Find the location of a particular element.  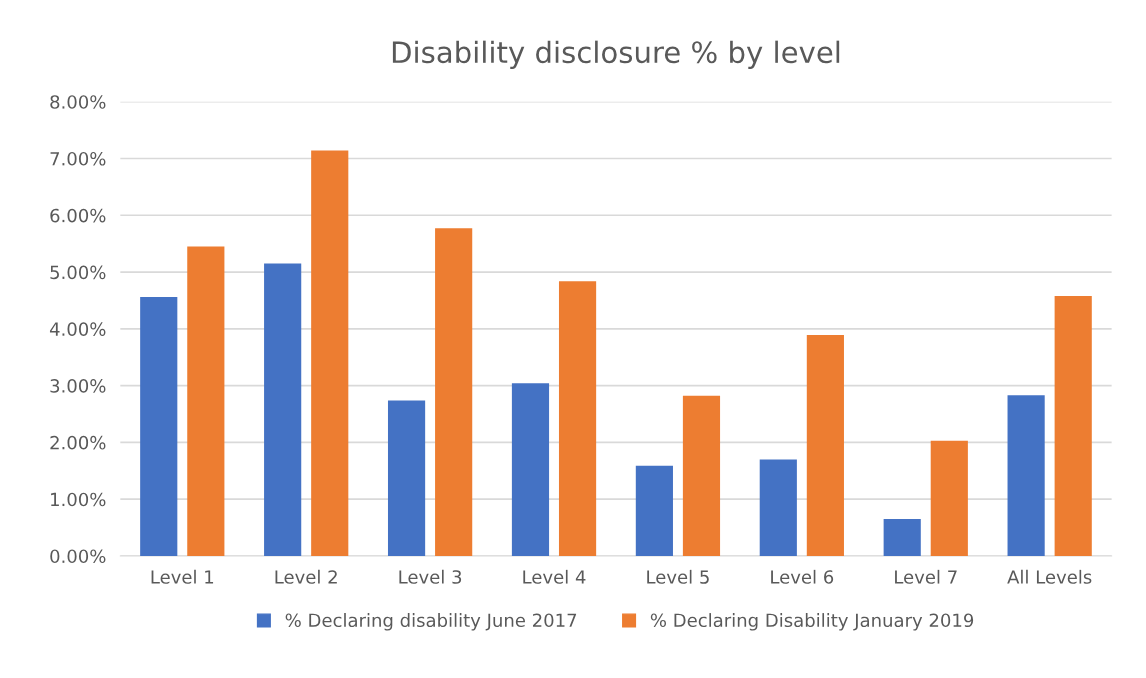

y-tick-label: 1.00% is located at coordinates (78, 499).